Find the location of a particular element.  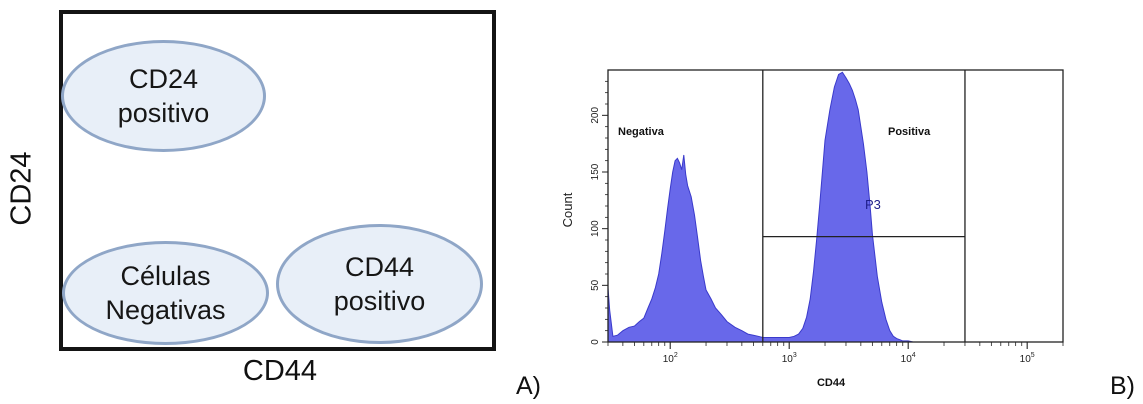

x-tick-label: 10² is located at coordinates (670, 358).